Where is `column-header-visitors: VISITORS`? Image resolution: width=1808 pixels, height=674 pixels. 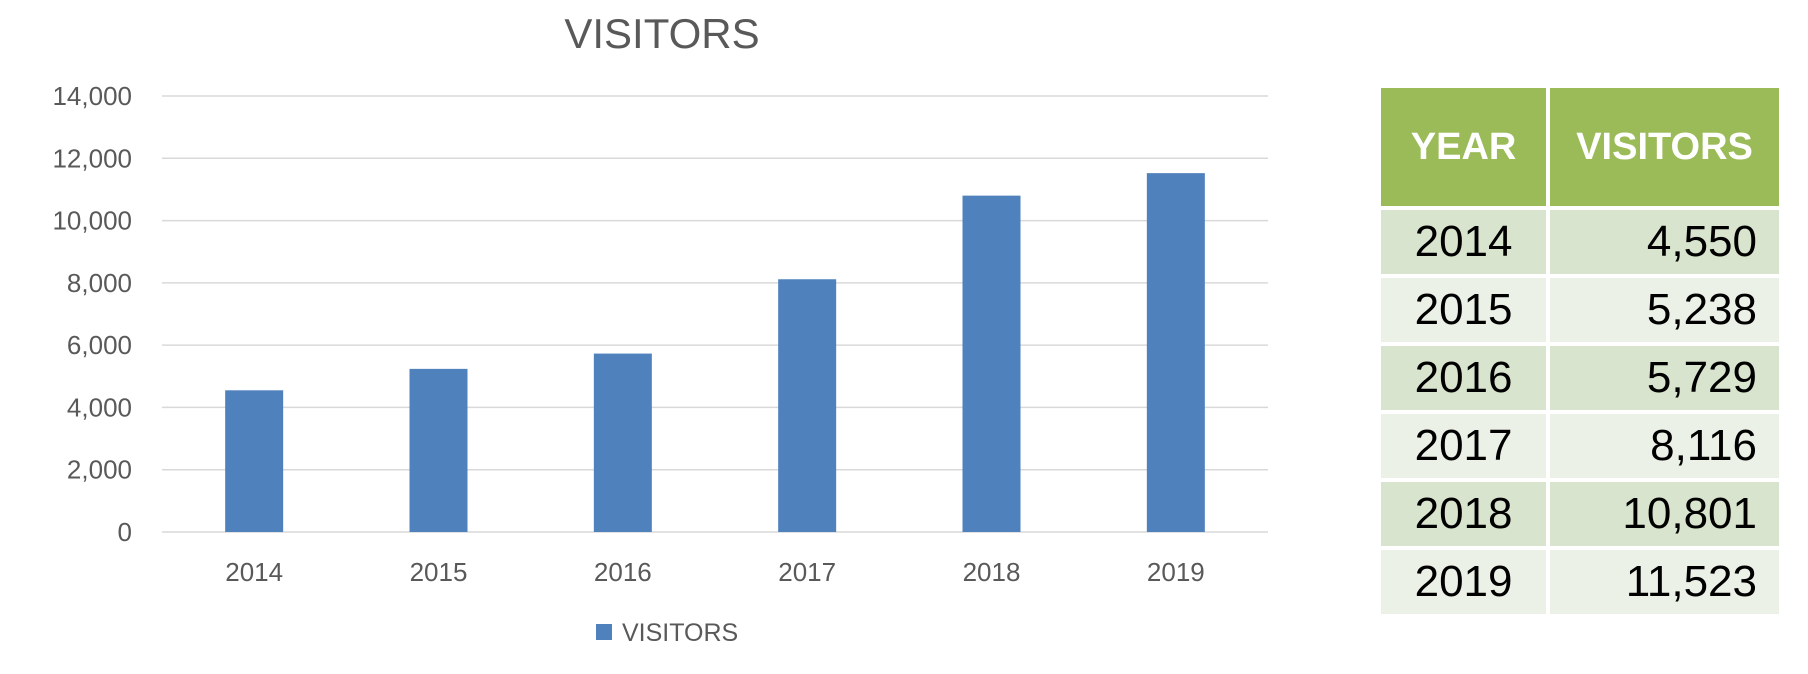 column-header-visitors: VISITORS is located at coordinates (1664, 147).